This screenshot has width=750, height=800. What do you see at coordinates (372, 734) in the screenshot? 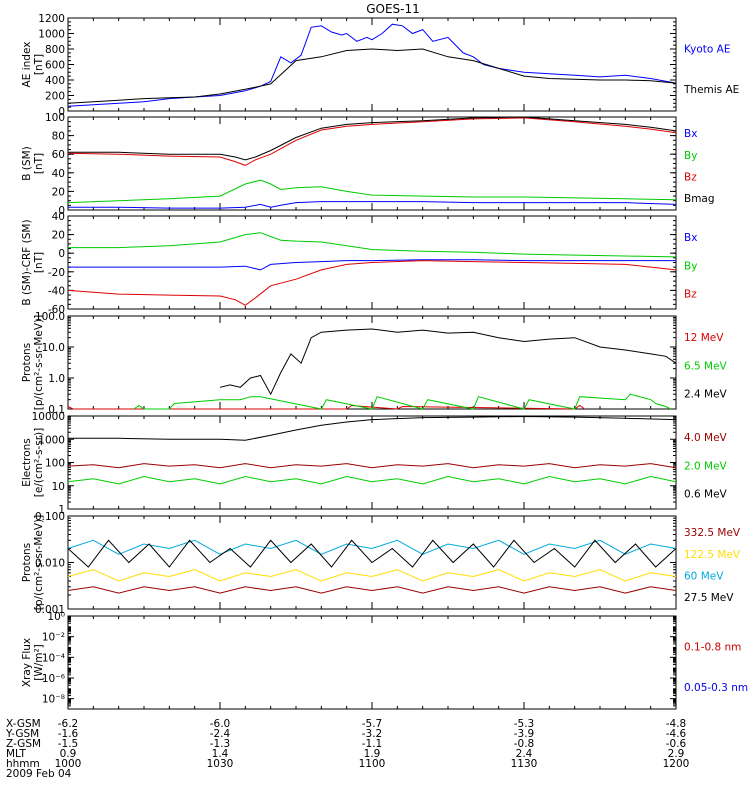
I see `x-row-value: -3.2` at bounding box center [372, 734].